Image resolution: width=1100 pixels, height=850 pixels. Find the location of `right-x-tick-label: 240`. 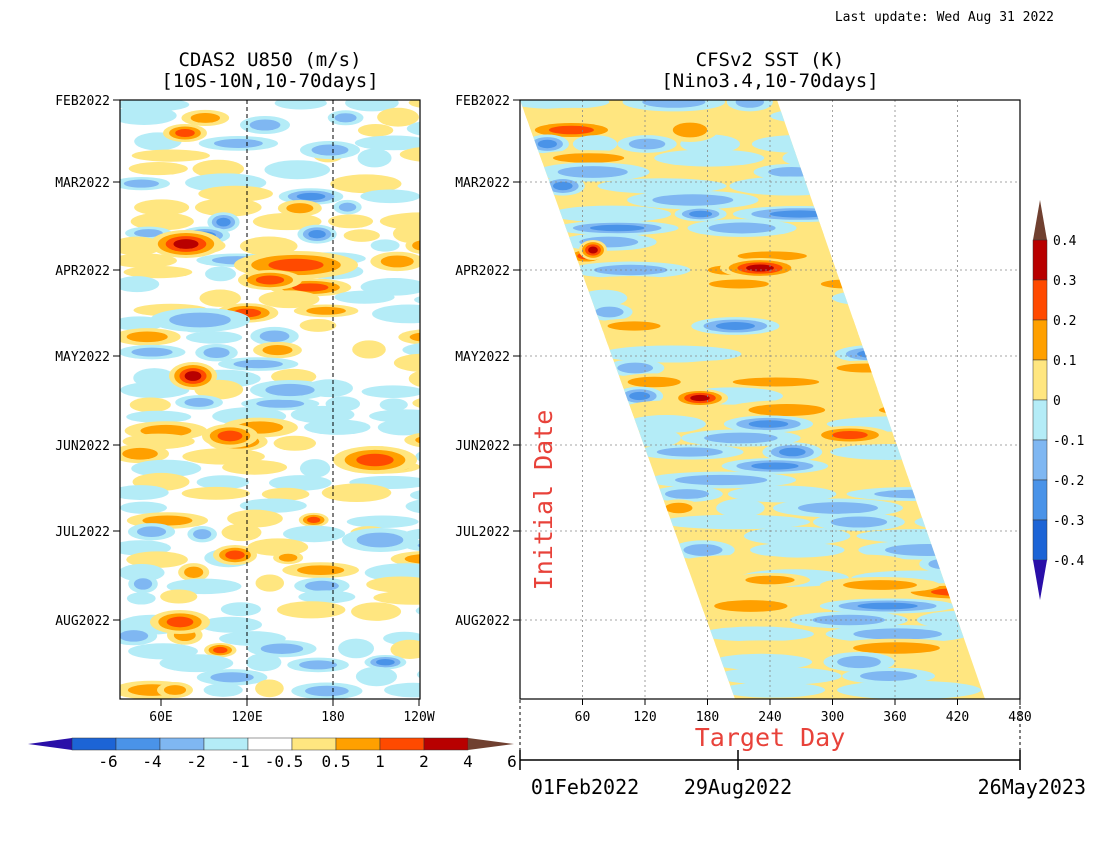

right-x-tick-label: 240 is located at coordinates (769, 717).